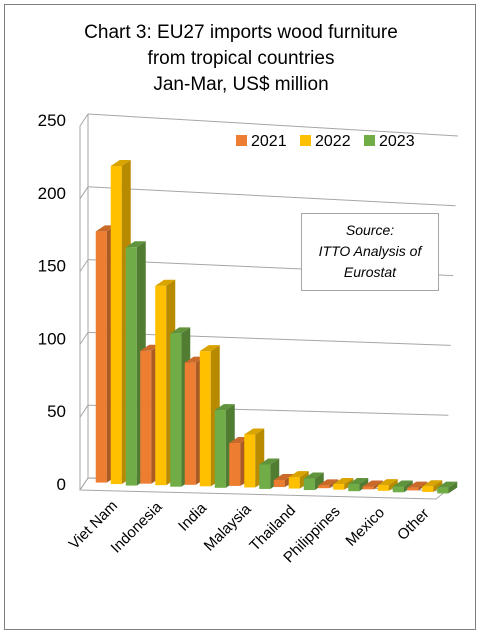  What do you see at coordinates (369, 140) in the screenshot?
I see `legend-swatch-2023` at bounding box center [369, 140].